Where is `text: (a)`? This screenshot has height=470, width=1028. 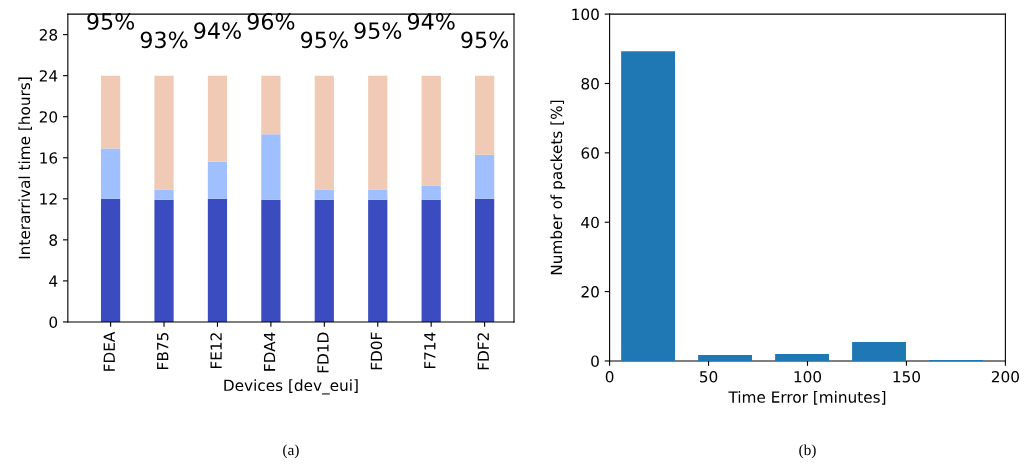
text: (a) is located at coordinates (291, 451).